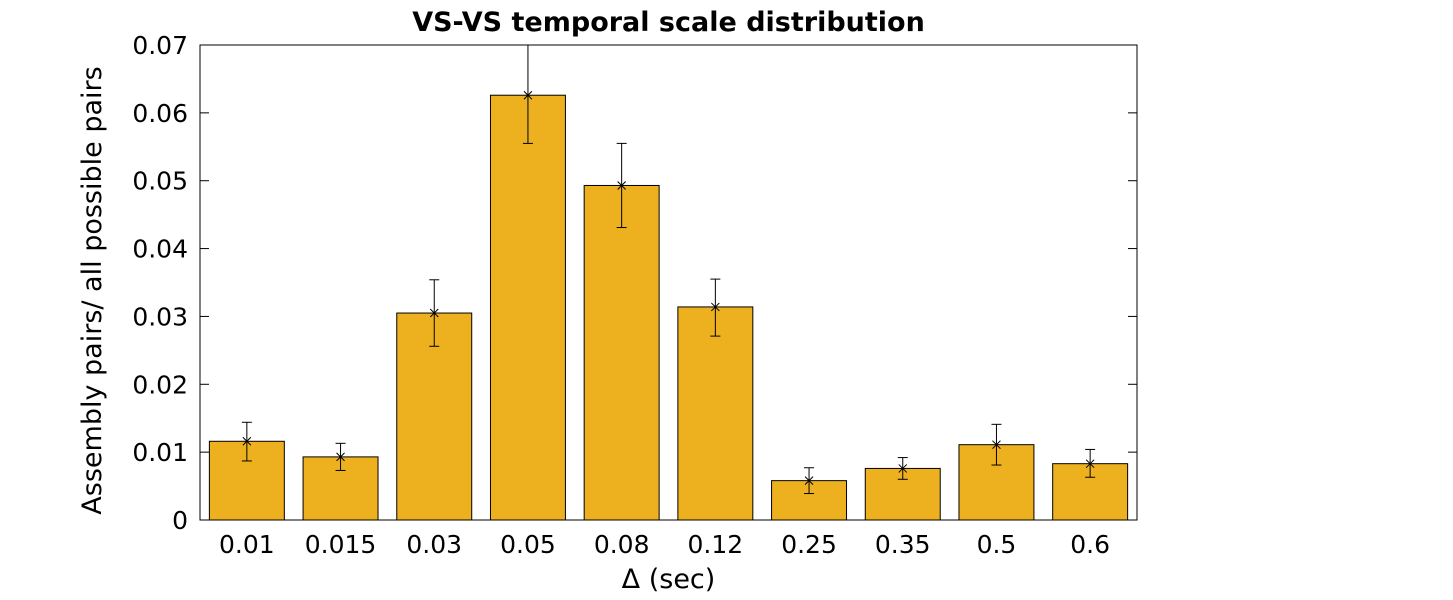 This screenshot has width=1453, height=600. Describe the element at coordinates (341, 544) in the screenshot. I see `x-tick-label: 0.015` at that location.